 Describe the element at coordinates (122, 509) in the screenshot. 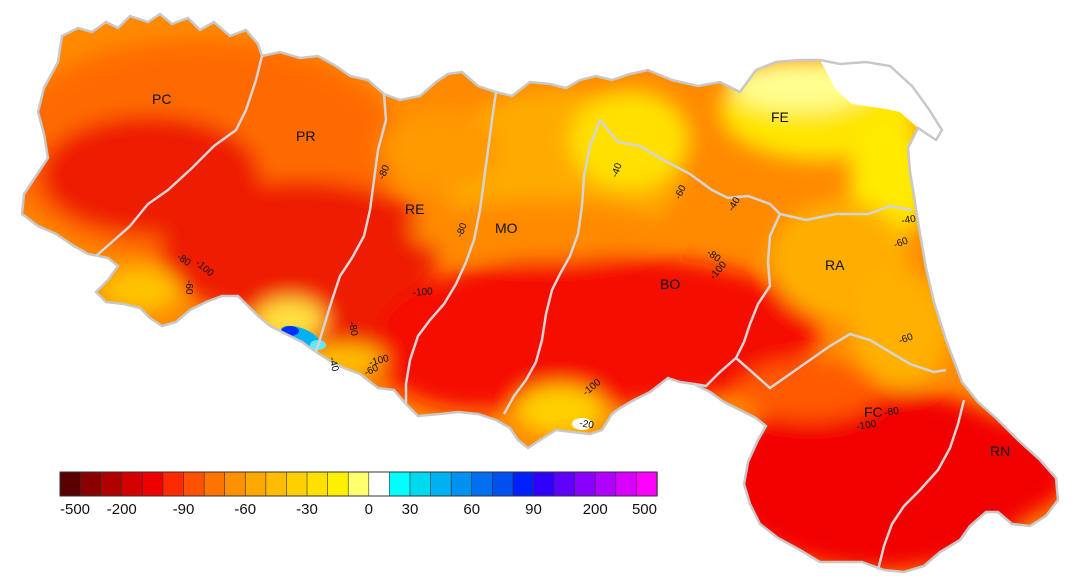

I see `legend-tick-label: -200` at that location.